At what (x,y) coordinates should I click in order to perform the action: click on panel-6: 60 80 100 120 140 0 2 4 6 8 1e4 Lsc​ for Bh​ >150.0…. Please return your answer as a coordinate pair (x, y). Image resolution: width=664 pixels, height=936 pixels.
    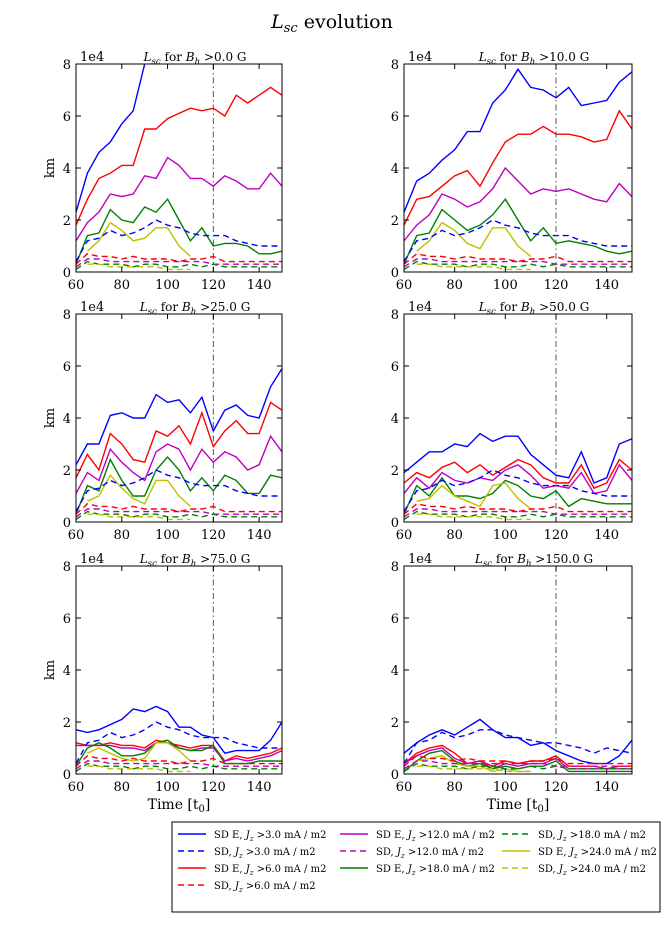
    Looking at the image, I should click on (512, 683).